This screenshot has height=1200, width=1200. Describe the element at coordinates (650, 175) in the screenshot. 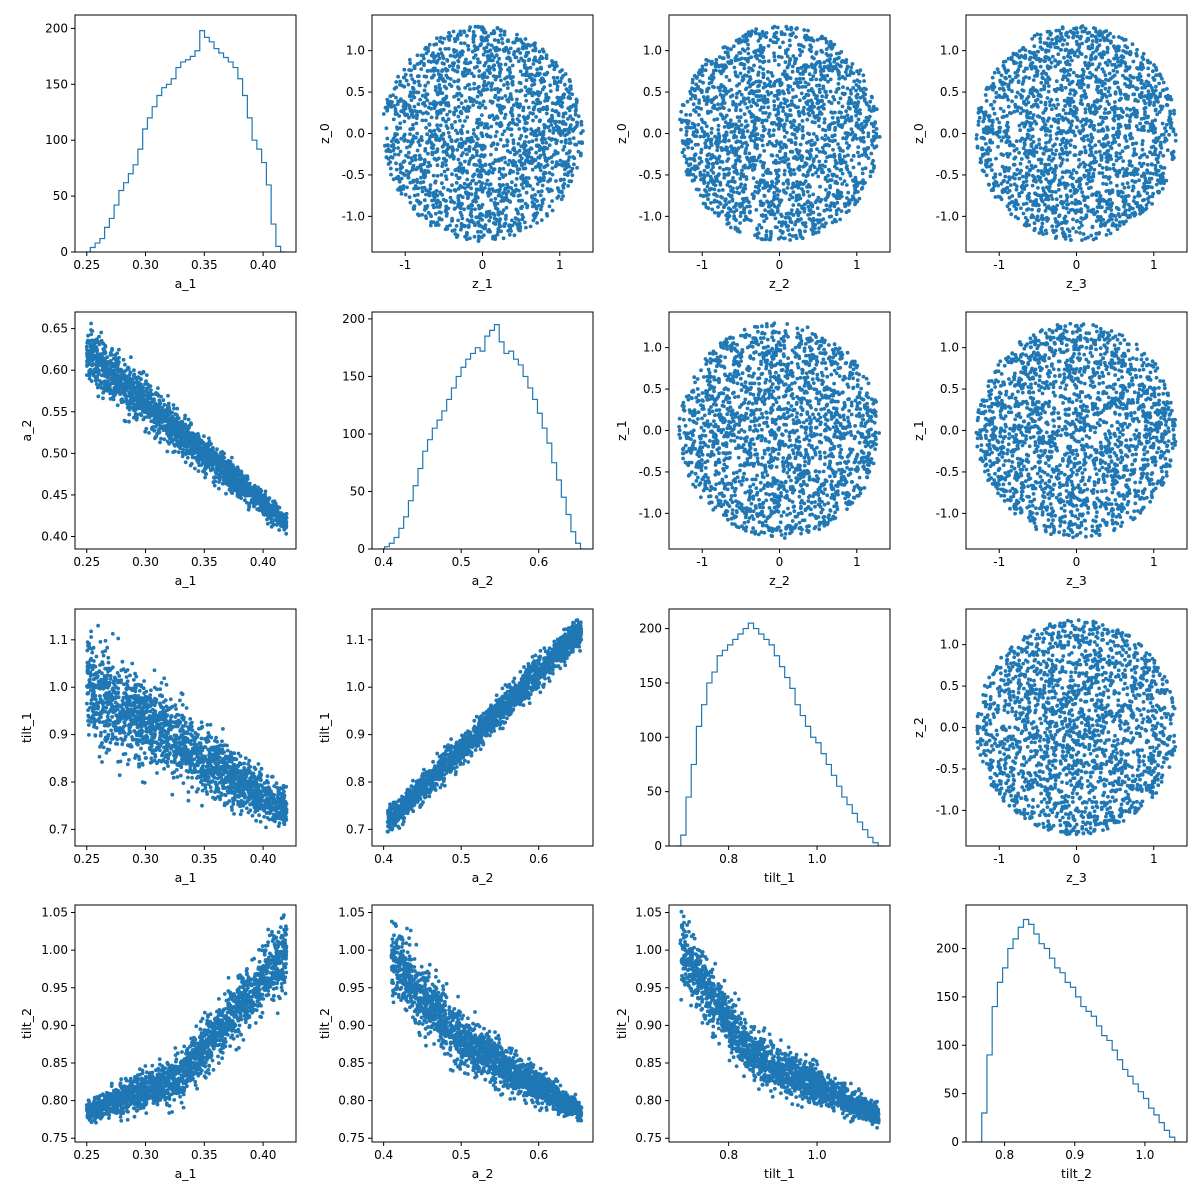

I see `y-tick-label: -0.5` at that location.